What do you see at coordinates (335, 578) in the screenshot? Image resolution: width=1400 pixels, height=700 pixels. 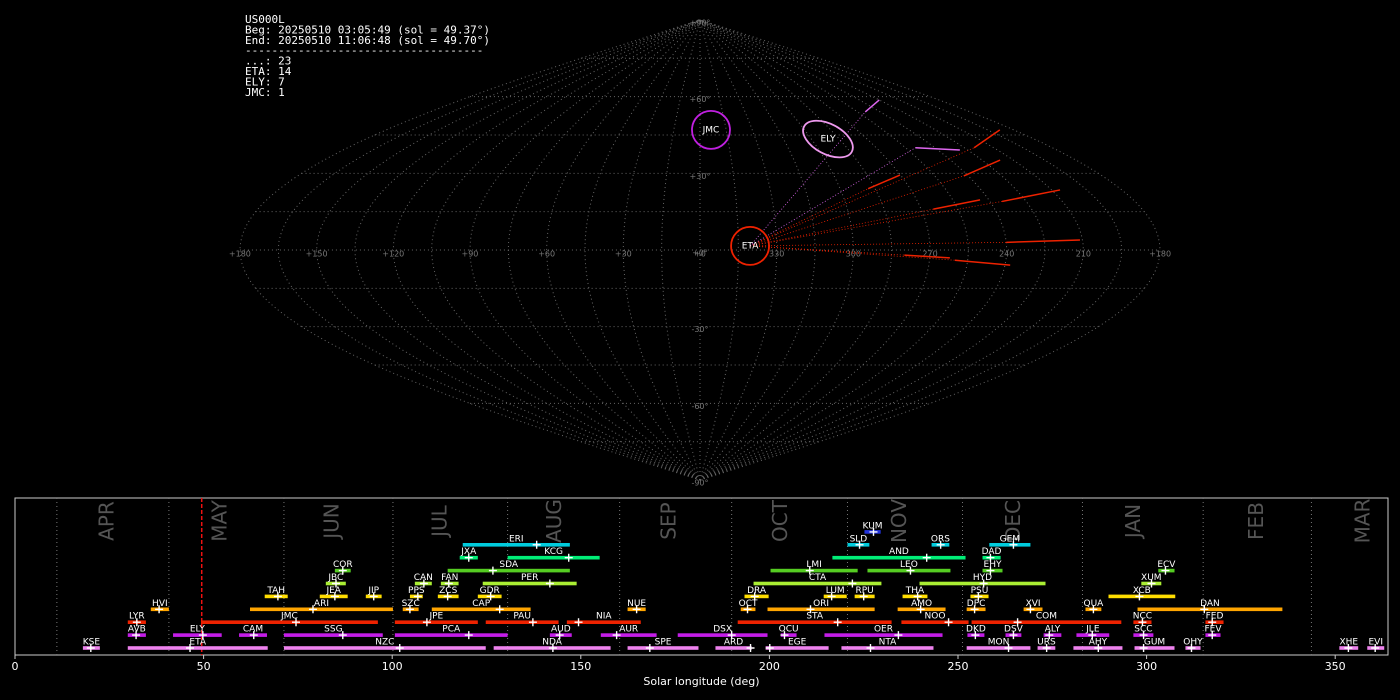 I see `shower-label: JBC` at bounding box center [335, 578].